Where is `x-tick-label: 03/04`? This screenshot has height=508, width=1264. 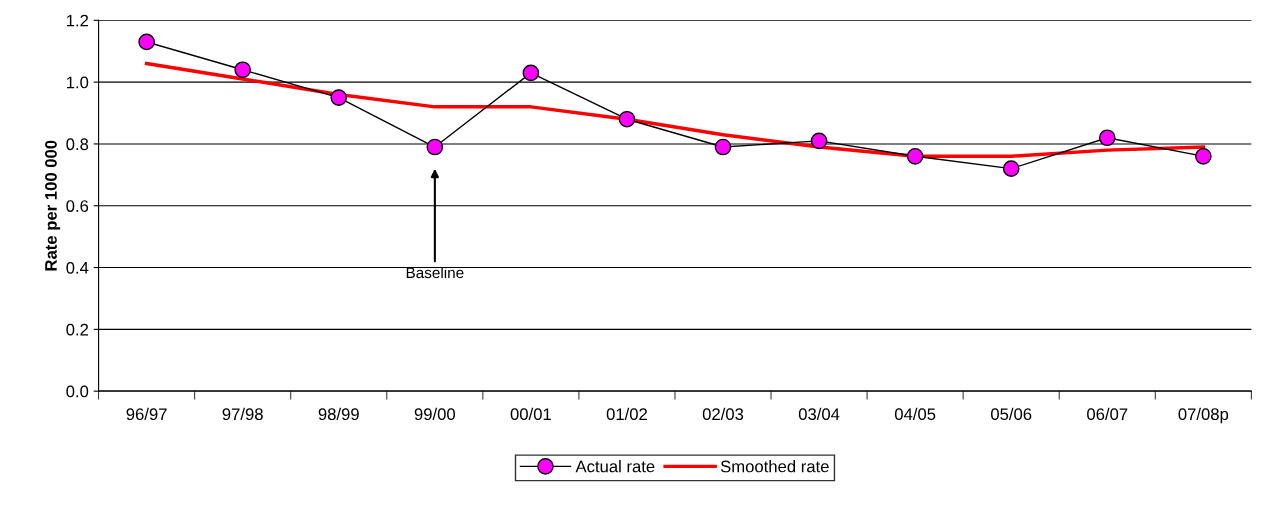
x-tick-label: 03/04 is located at coordinates (819, 414).